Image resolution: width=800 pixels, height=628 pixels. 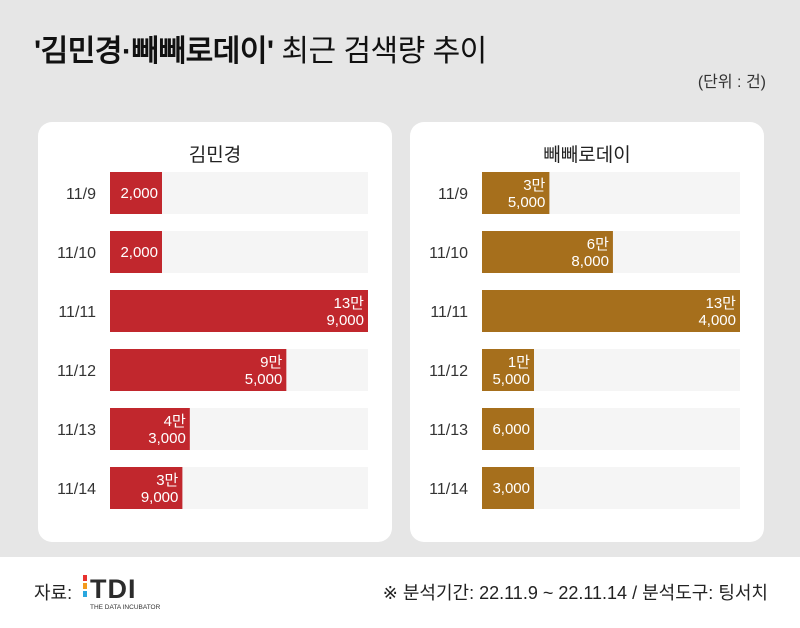 I want to click on title-rest: 최근 검색량 추이, so click(x=384, y=51).